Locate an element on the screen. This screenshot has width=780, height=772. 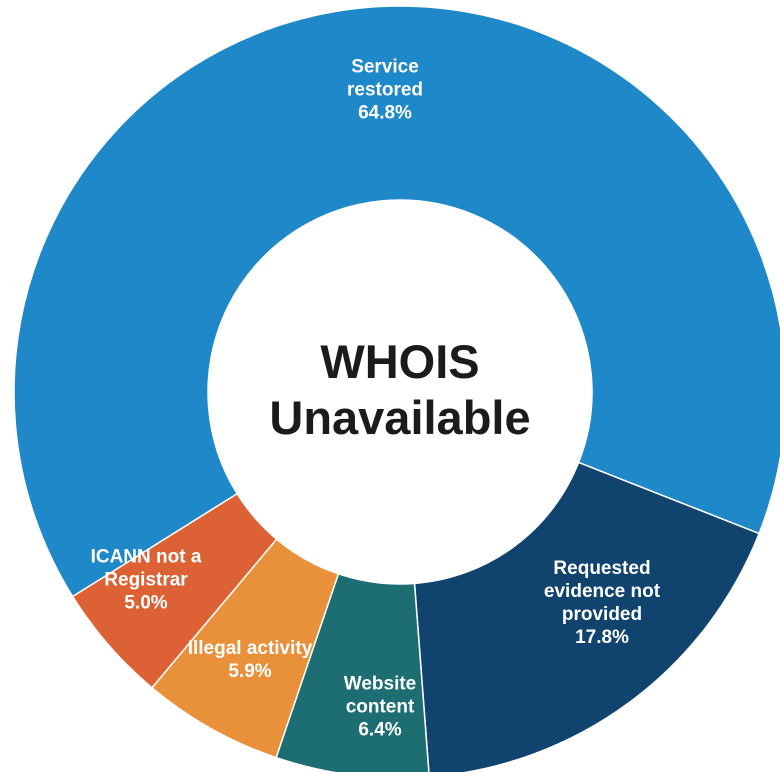
category-label: ICANN not a Registrar is located at coordinates (146, 568).